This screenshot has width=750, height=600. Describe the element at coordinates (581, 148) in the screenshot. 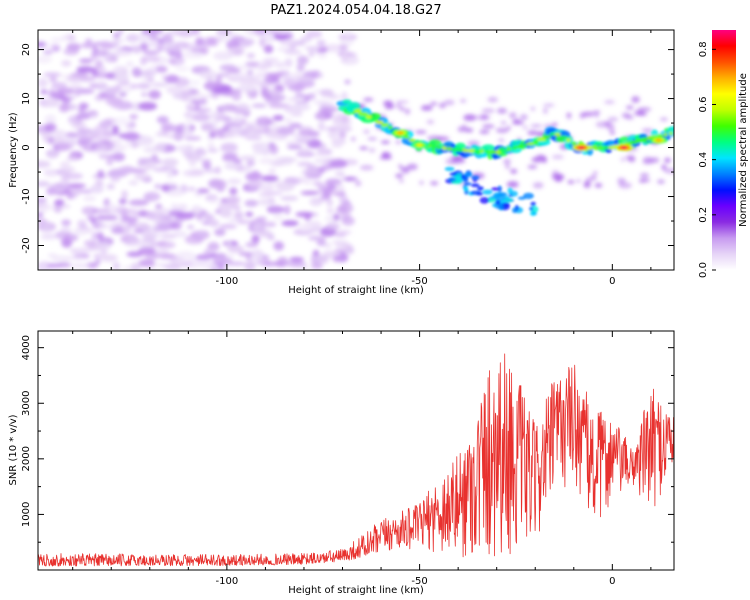

I see `heatmap-hotspot` at that location.